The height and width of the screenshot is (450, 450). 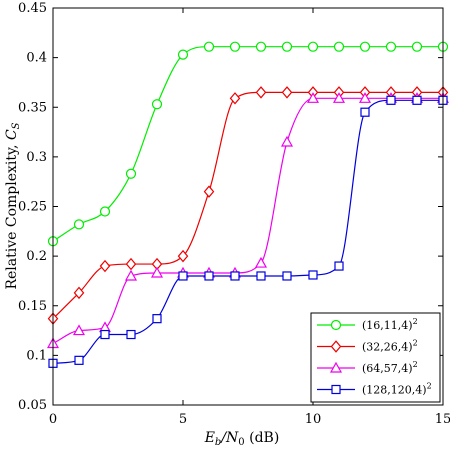 What do you see at coordinates (394, 390) in the screenshot?
I see `legend-label-base: (128,120,4)` at bounding box center [394, 390].